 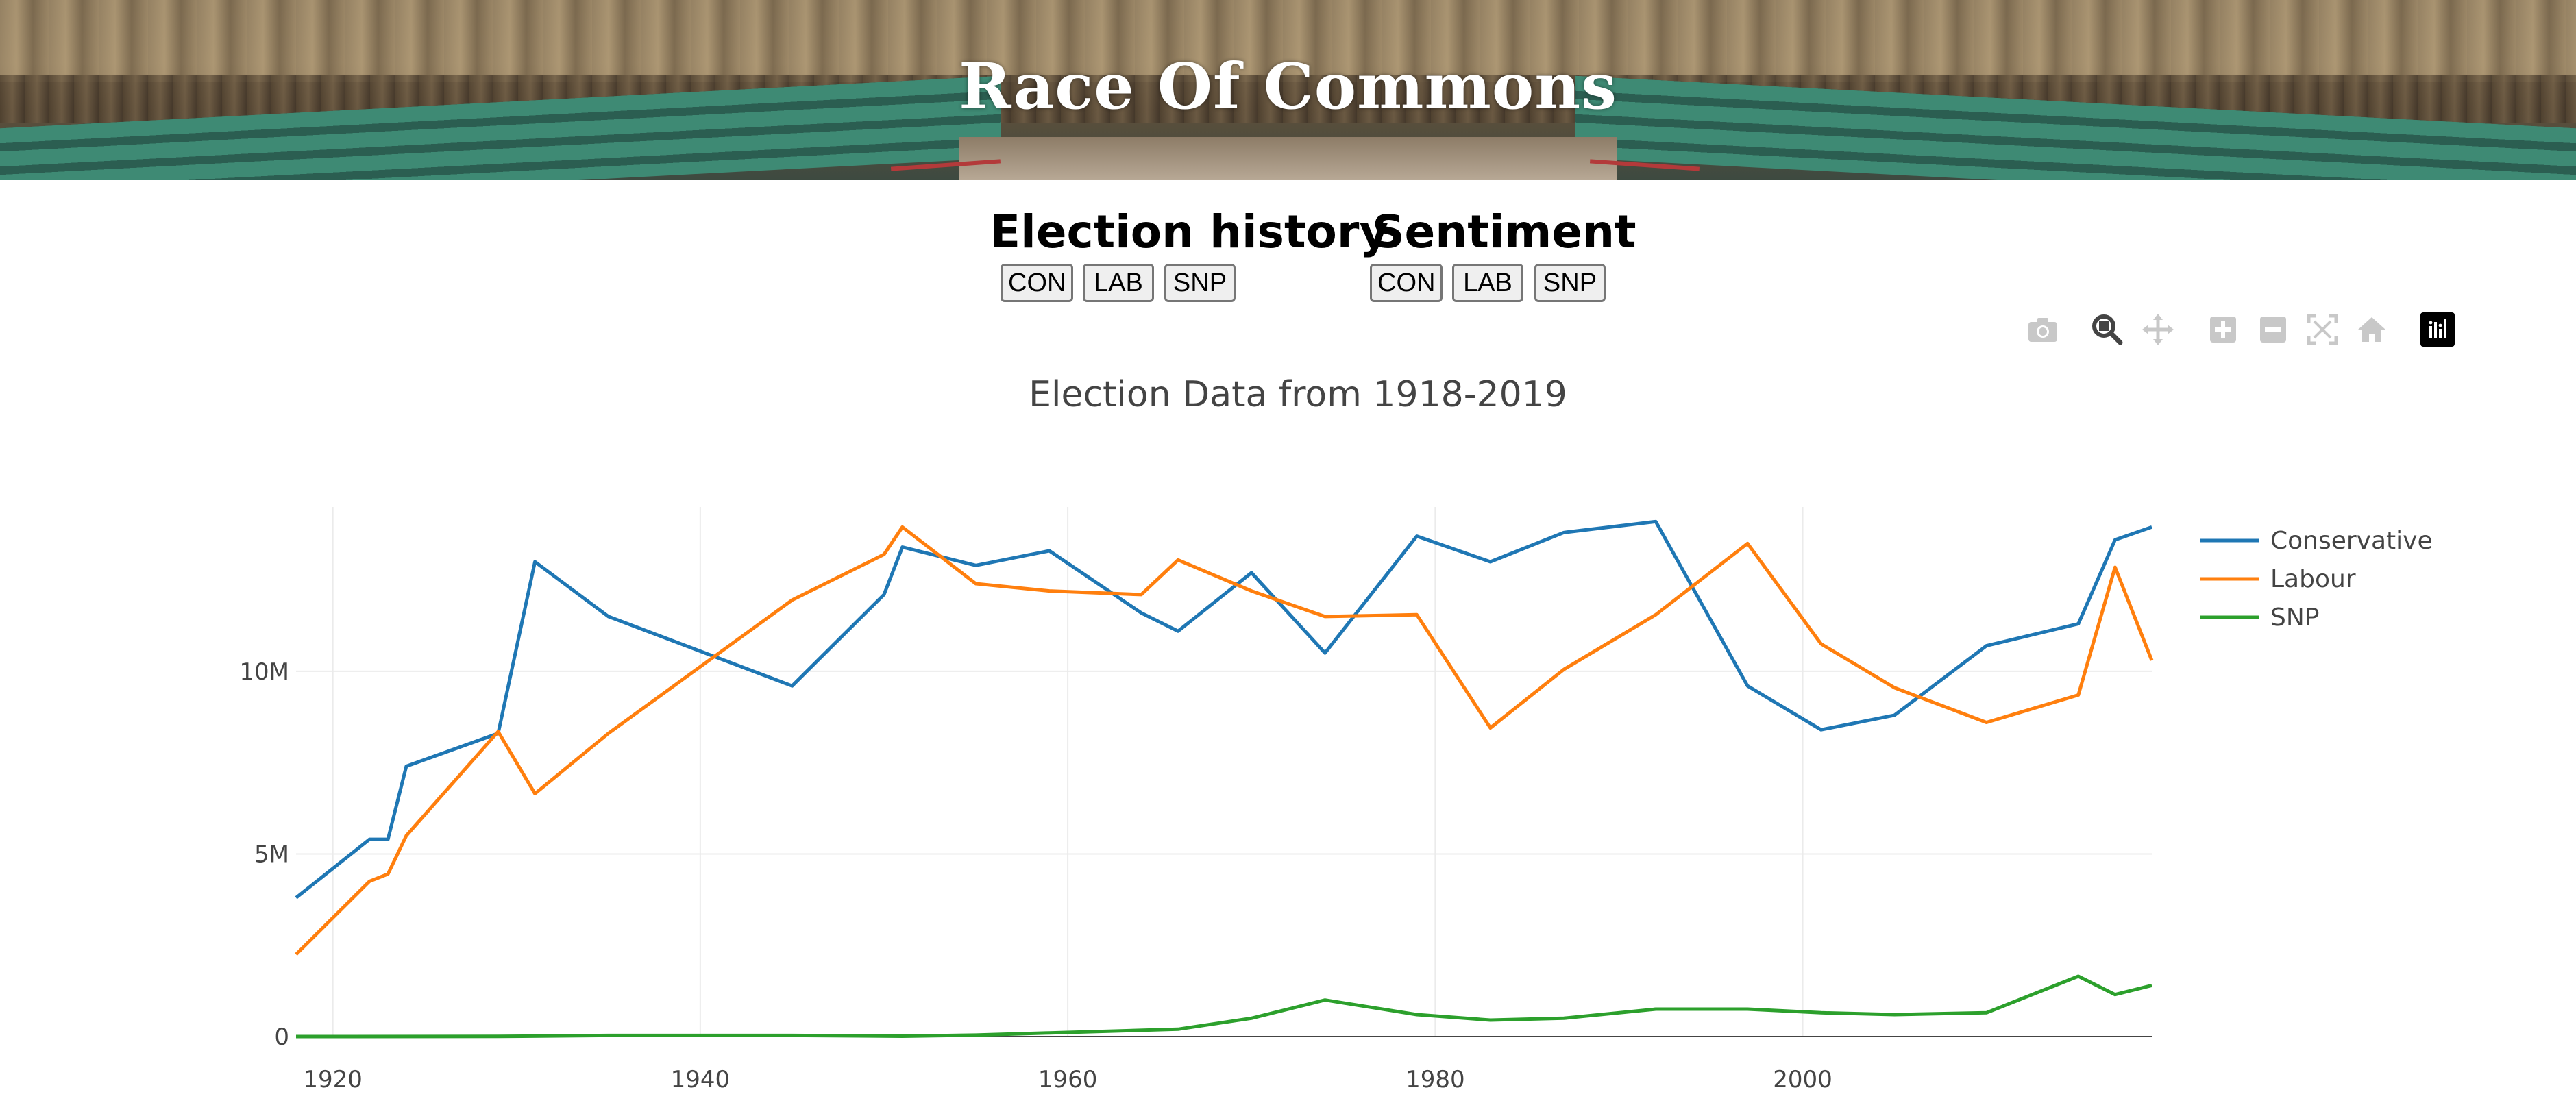 What do you see at coordinates (2107, 330) in the screenshot?
I see `zoom-icon` at bounding box center [2107, 330].